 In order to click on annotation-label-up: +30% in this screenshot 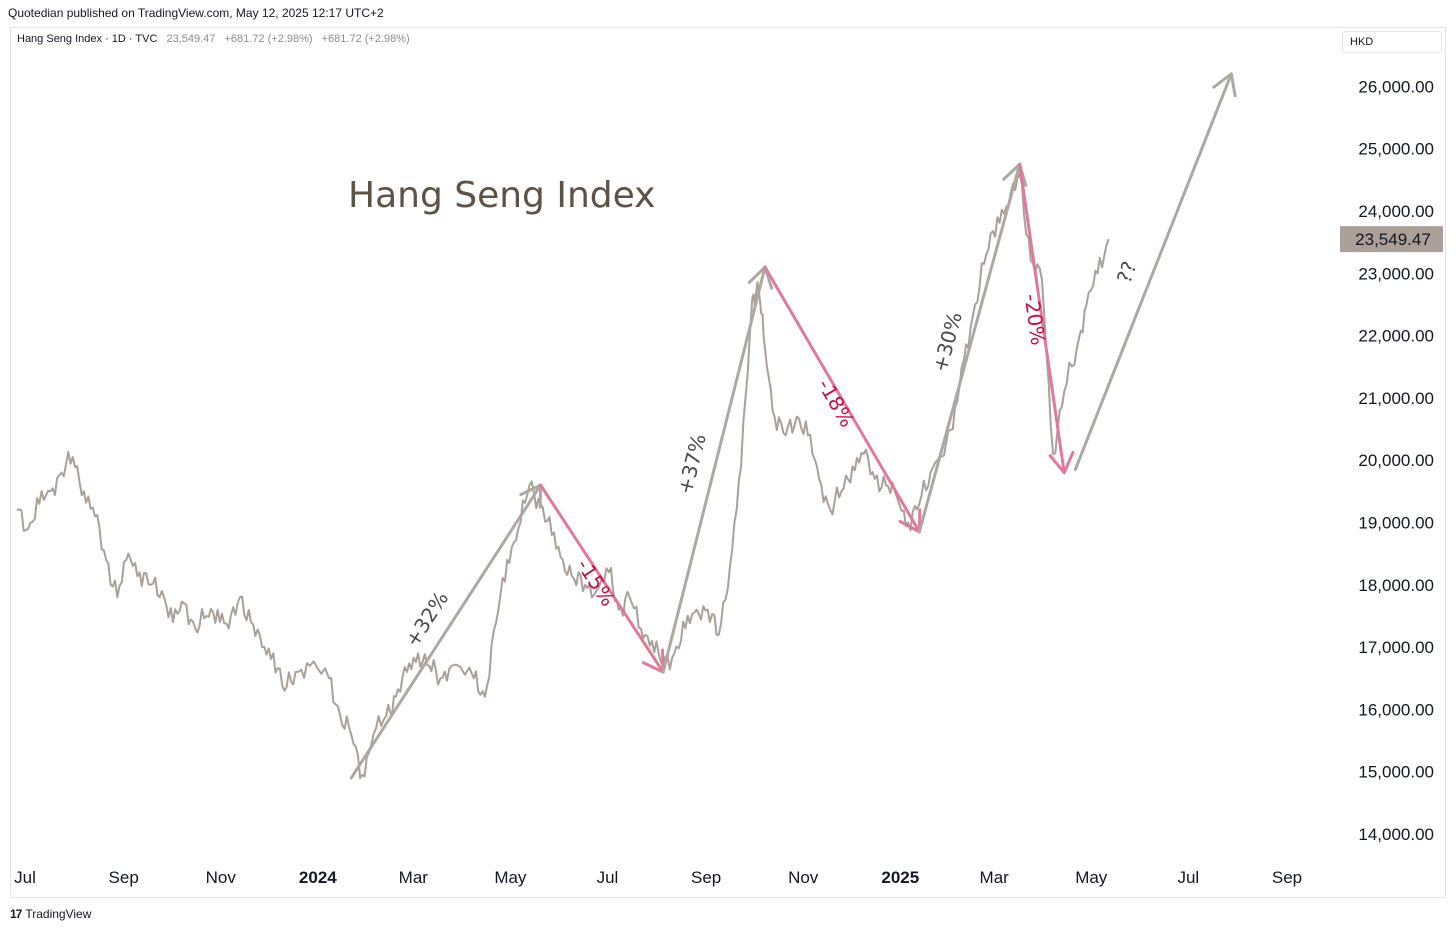, I will do `click(947, 341)`.